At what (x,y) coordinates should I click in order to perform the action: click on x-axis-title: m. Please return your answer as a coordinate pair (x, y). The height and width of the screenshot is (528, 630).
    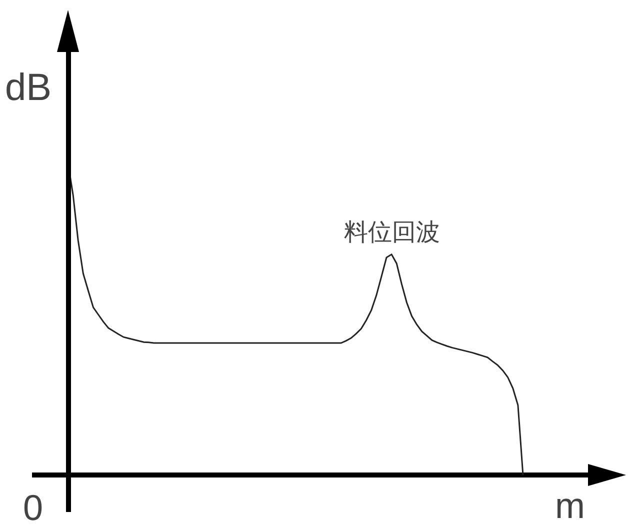
    Looking at the image, I should click on (570, 505).